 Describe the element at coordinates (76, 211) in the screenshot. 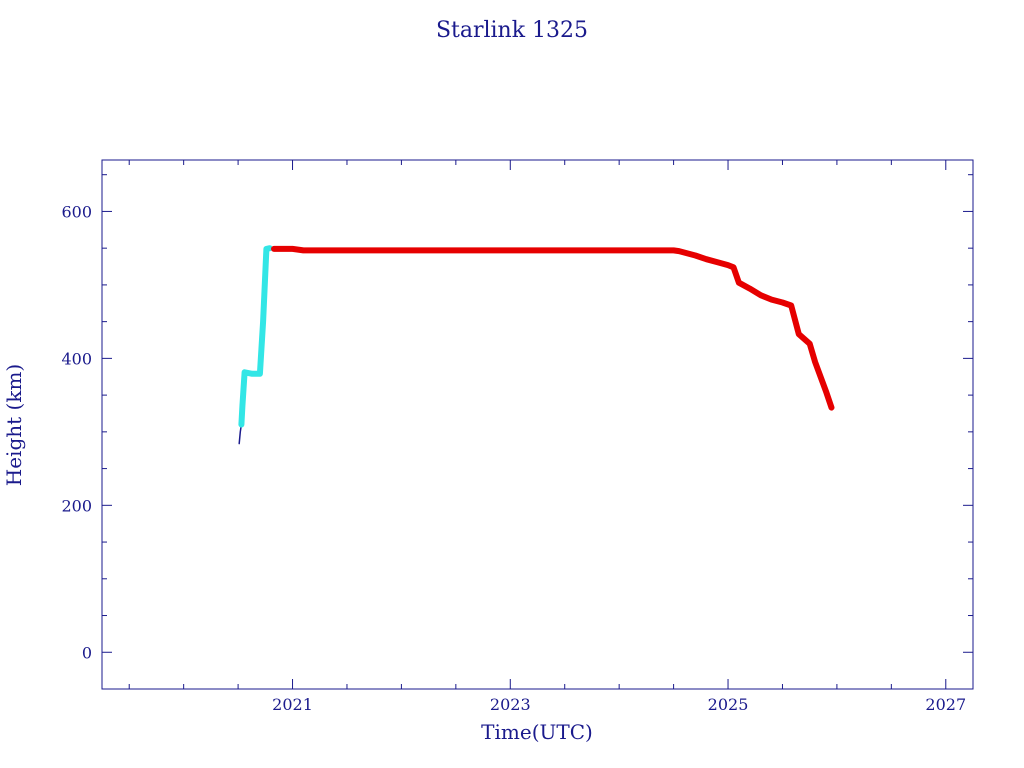

I see `y-tick-label: 600` at that location.